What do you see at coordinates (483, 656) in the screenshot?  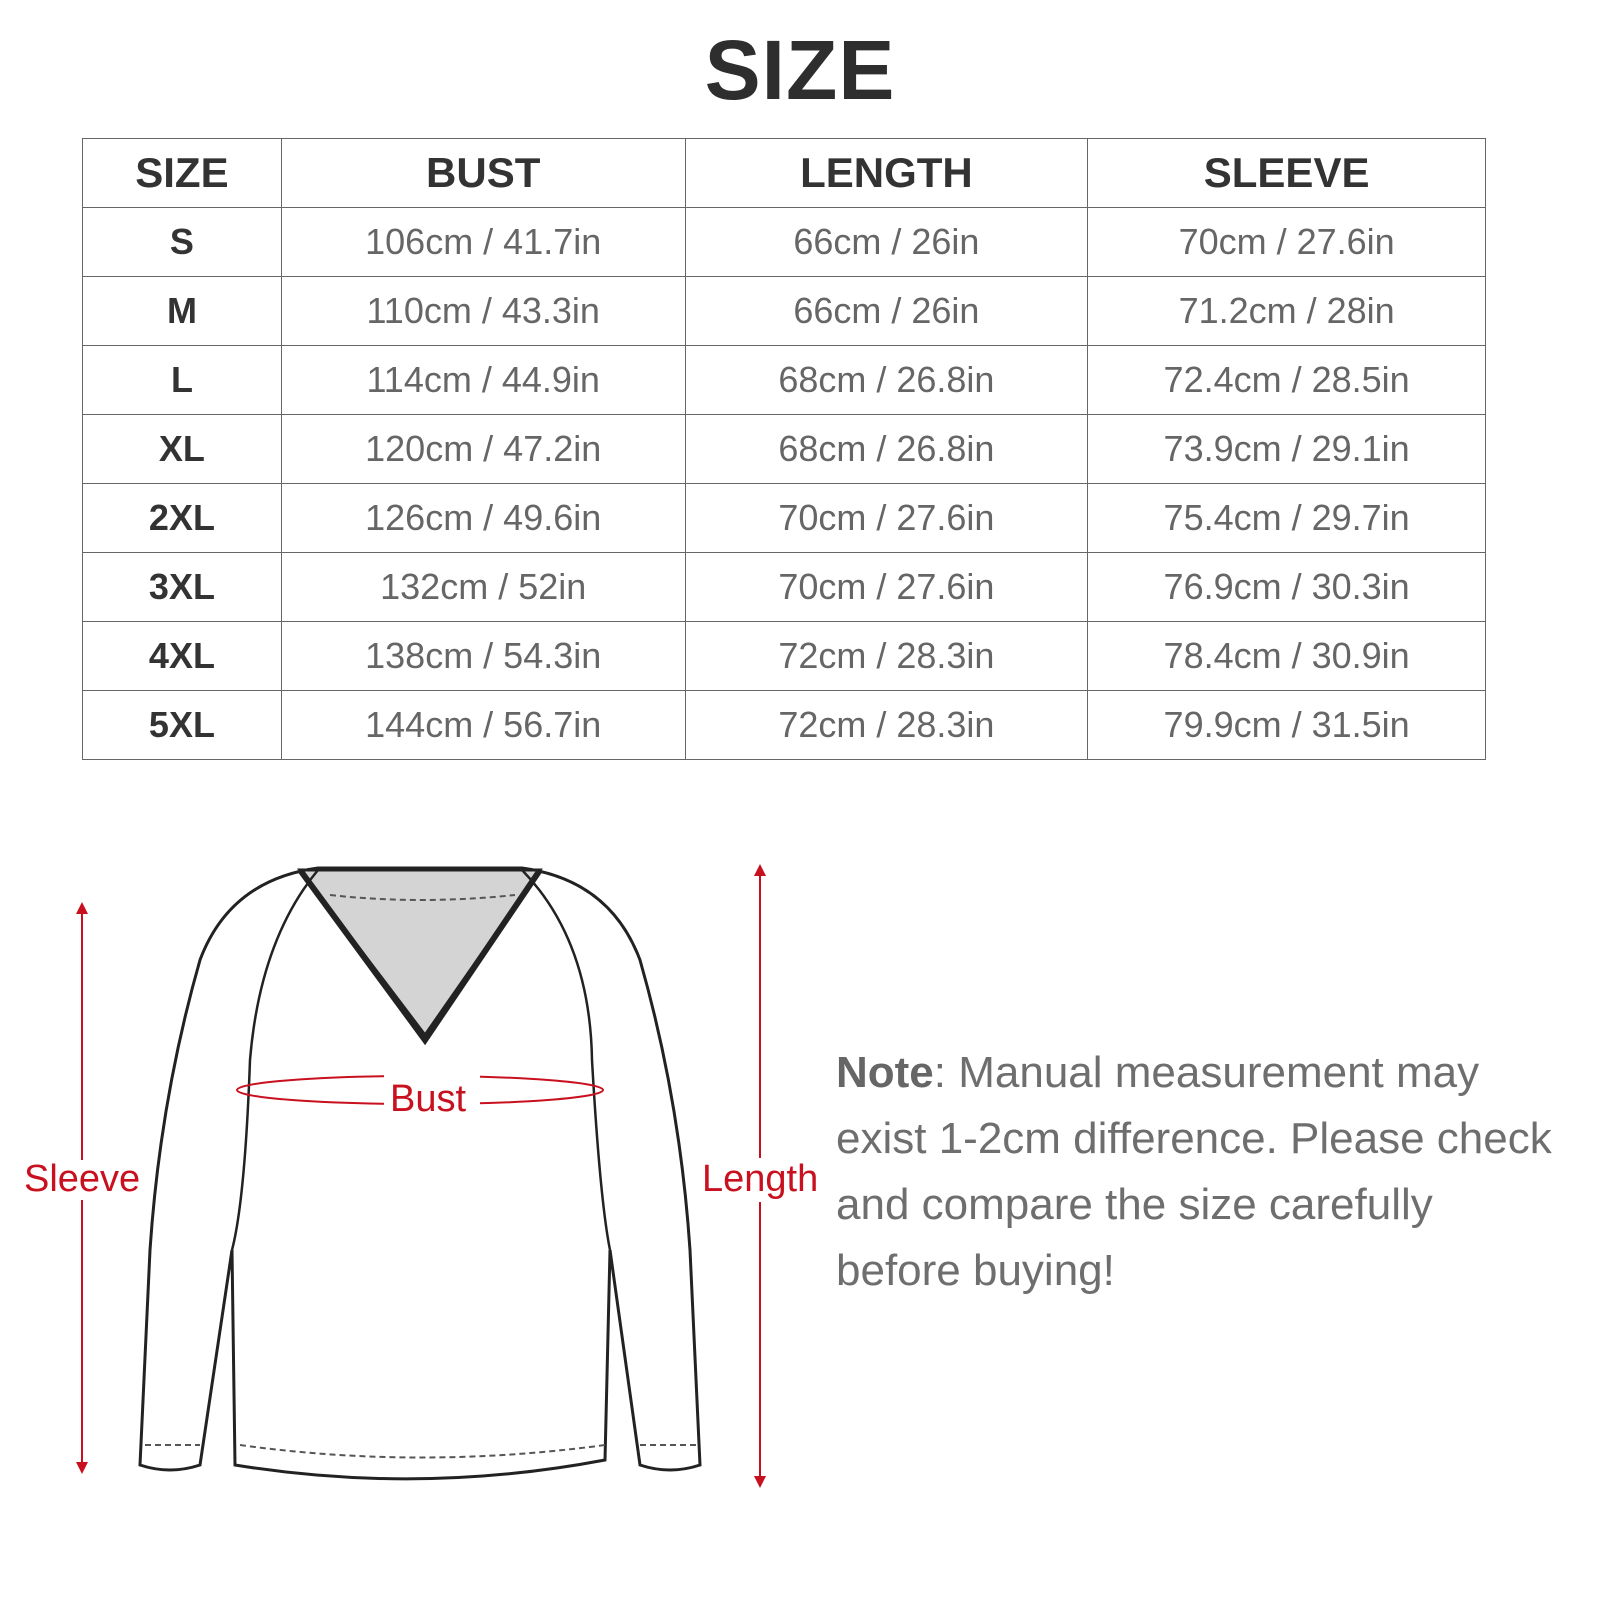 I see `cell-bust: 138cm / 54.3in` at bounding box center [483, 656].